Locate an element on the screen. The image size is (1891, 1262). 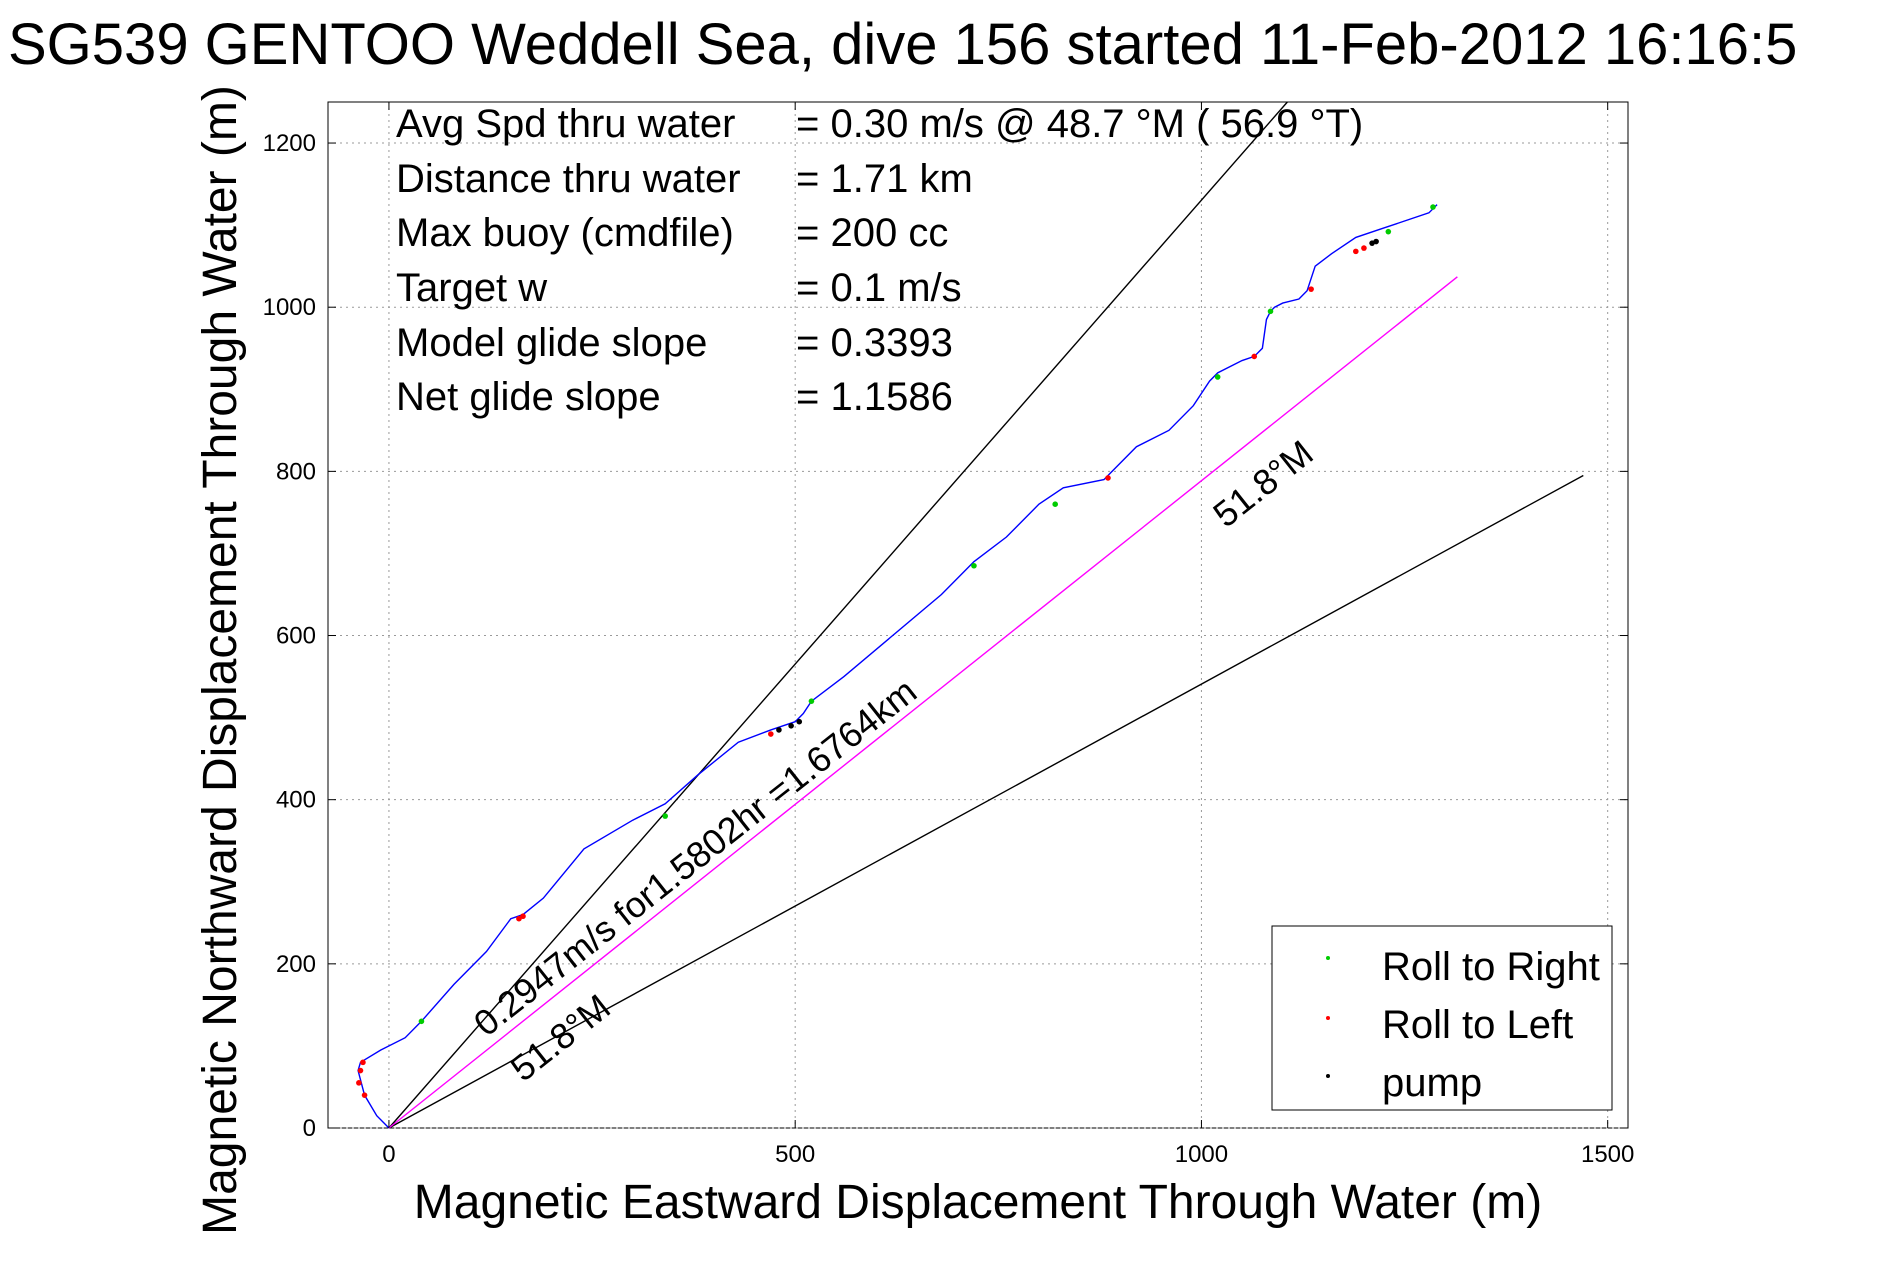
stat-label: Avg Spd thru water is located at coordinates (565, 124).